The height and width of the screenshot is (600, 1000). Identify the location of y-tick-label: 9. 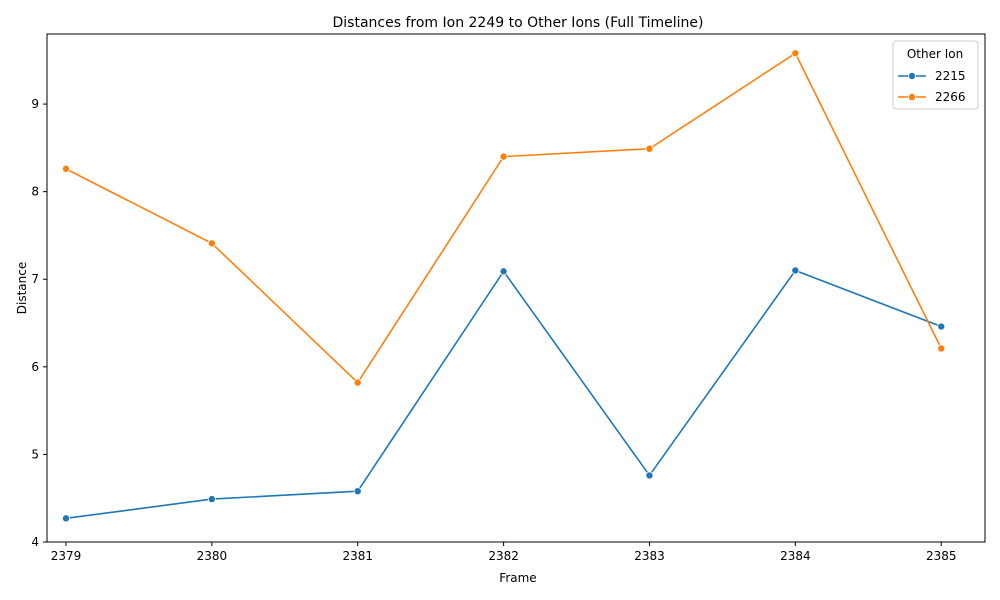
(35, 104).